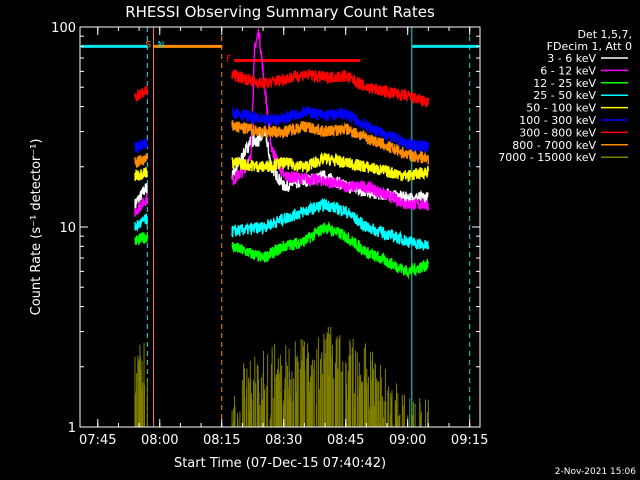  I want to click on y-tick-label: 100, so click(63, 28).